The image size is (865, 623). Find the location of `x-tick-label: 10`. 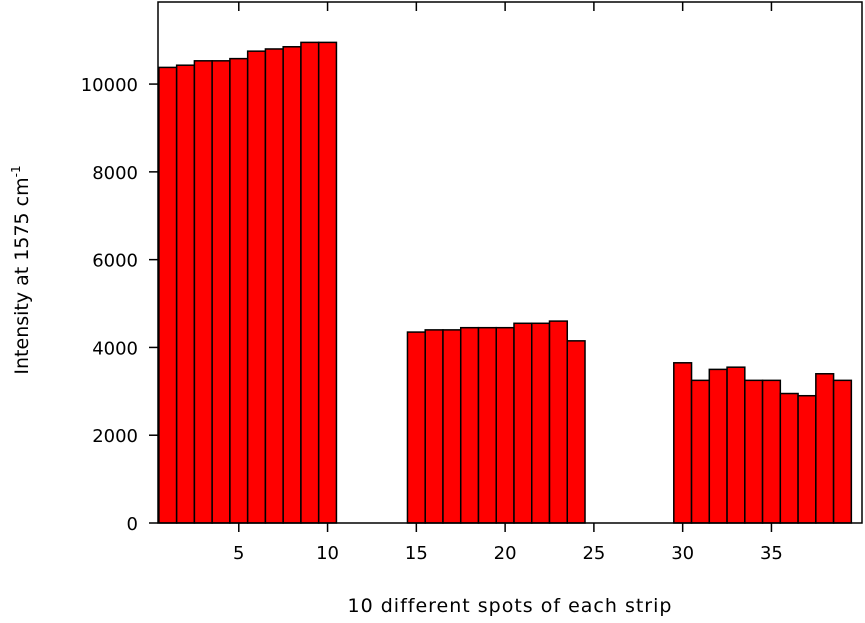

x-tick-label: 10 is located at coordinates (327, 553).